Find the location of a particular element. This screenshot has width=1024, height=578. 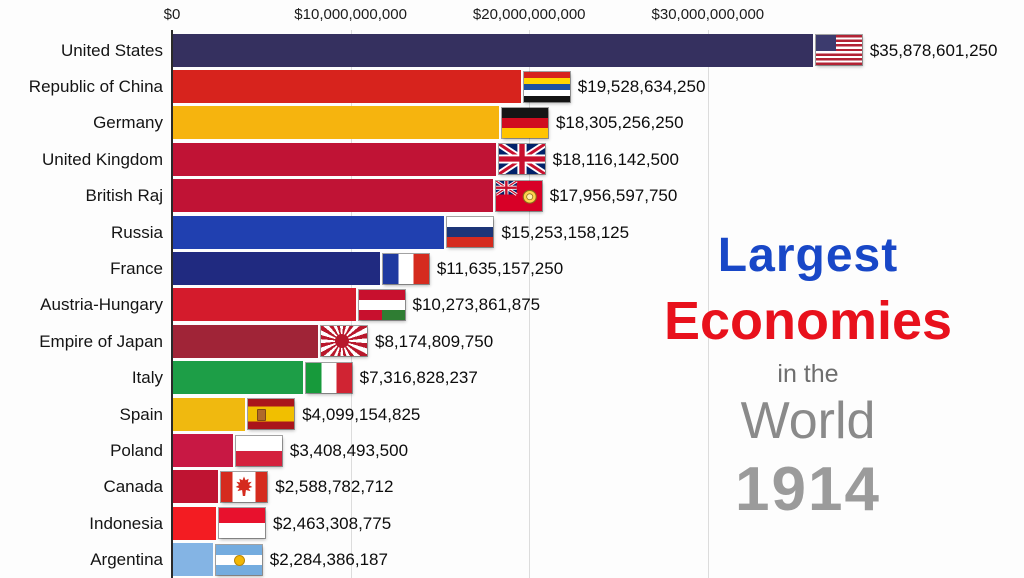

country-label: Argentina is located at coordinates (126, 560).